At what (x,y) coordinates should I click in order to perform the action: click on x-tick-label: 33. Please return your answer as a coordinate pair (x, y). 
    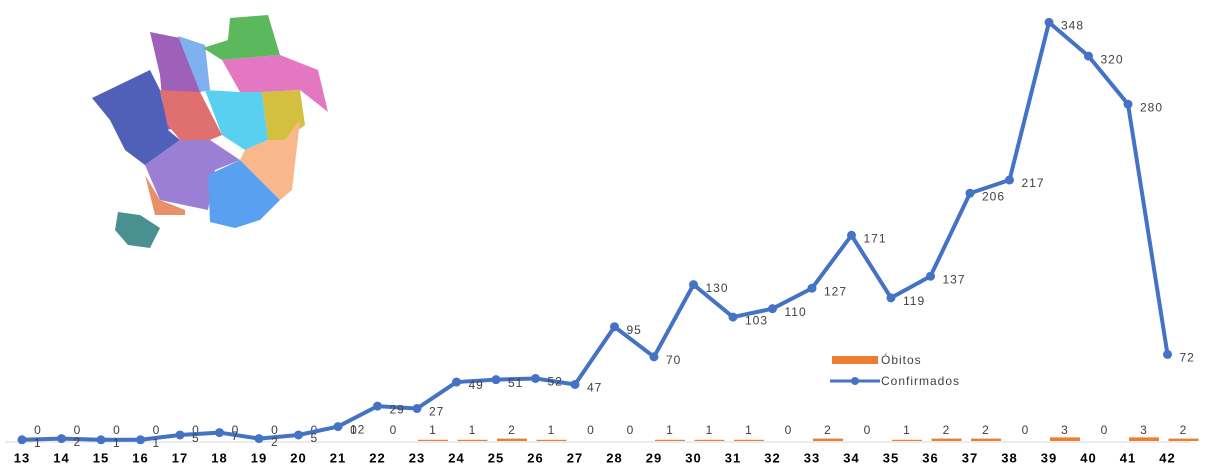
    Looking at the image, I should click on (812, 457).